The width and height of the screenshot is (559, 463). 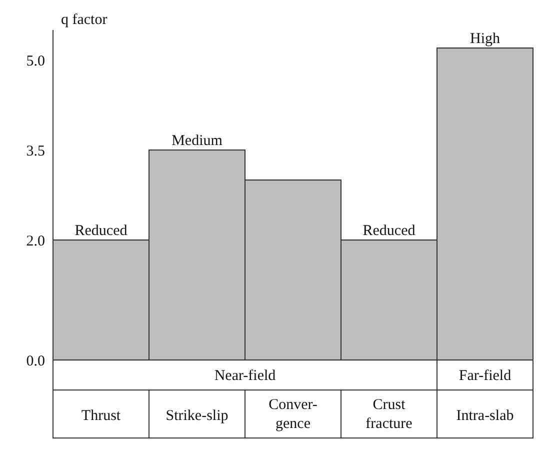 I want to click on x-tick-label: Conver-gence, so click(x=293, y=414).